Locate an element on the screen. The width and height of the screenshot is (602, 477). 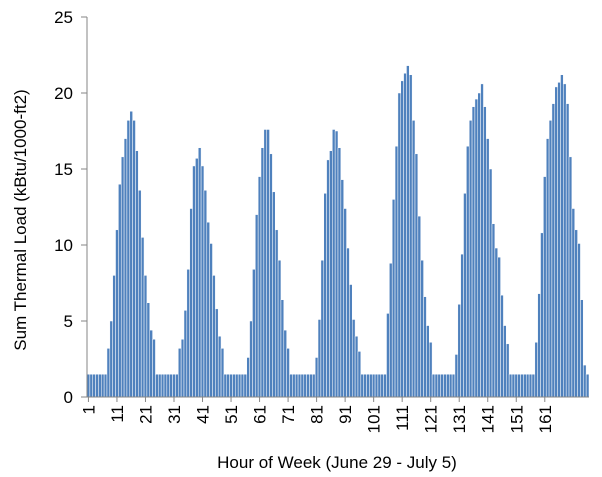
x-tick-label: 61 is located at coordinates (260, 414).